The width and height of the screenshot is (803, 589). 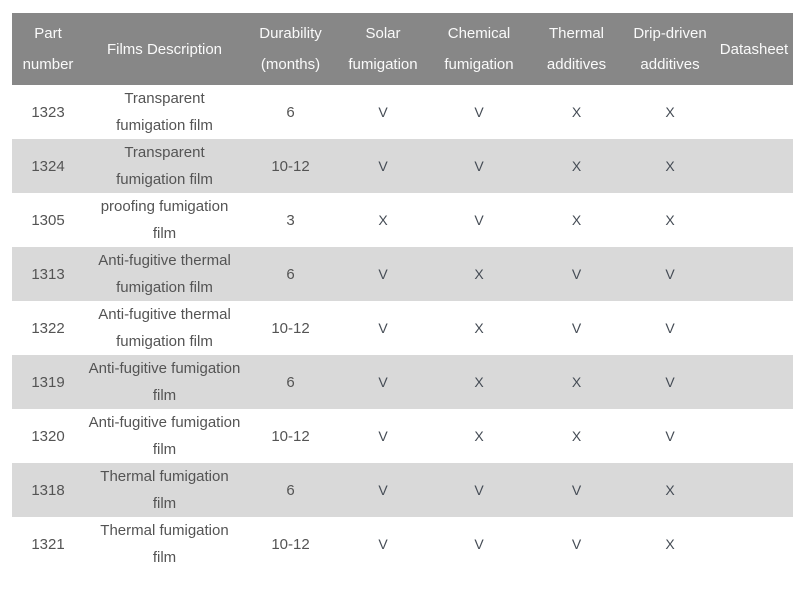 I want to click on part-number-cell: 1323, so click(x=48, y=112).